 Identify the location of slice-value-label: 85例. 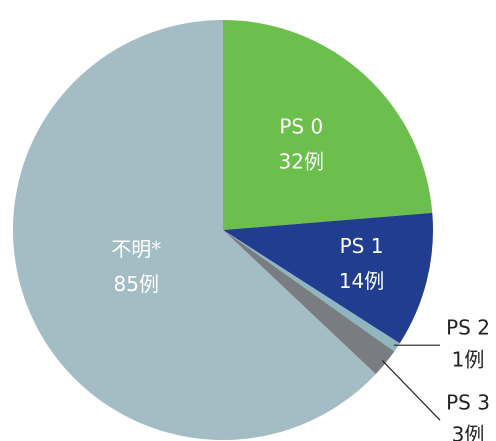
(136, 284).